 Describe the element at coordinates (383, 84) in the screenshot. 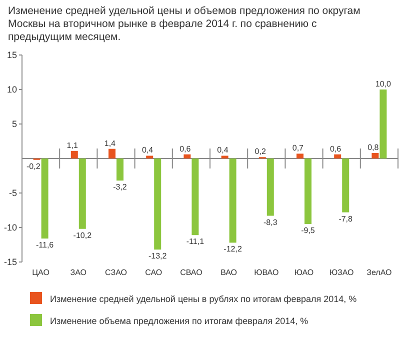

I see `data-label: 10,0` at that location.